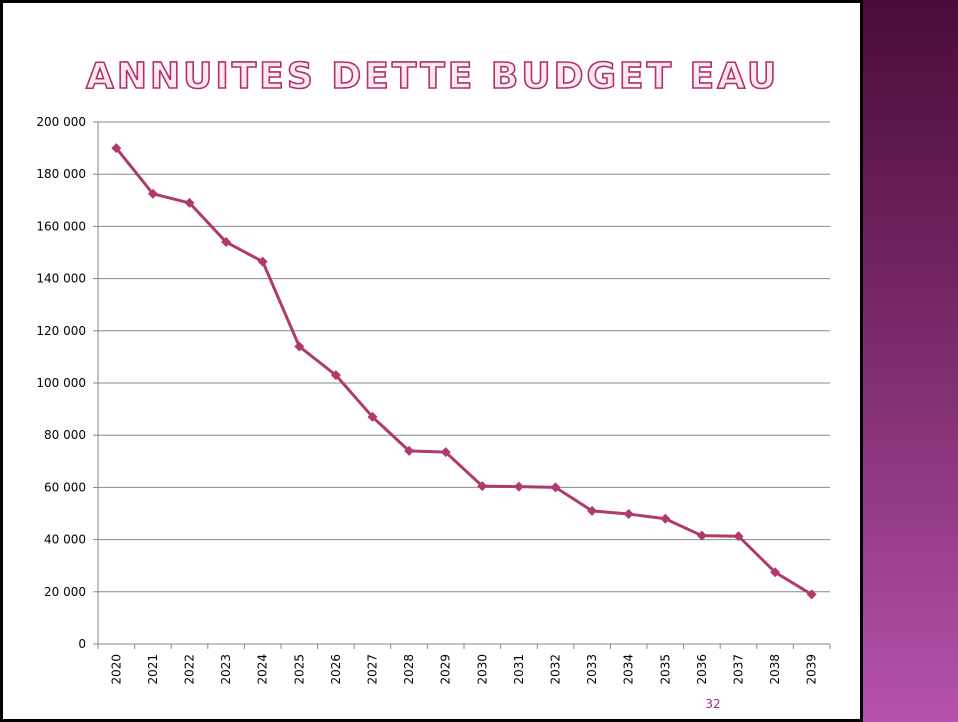  I want to click on y-tick-label: 40 000, so click(65, 540).